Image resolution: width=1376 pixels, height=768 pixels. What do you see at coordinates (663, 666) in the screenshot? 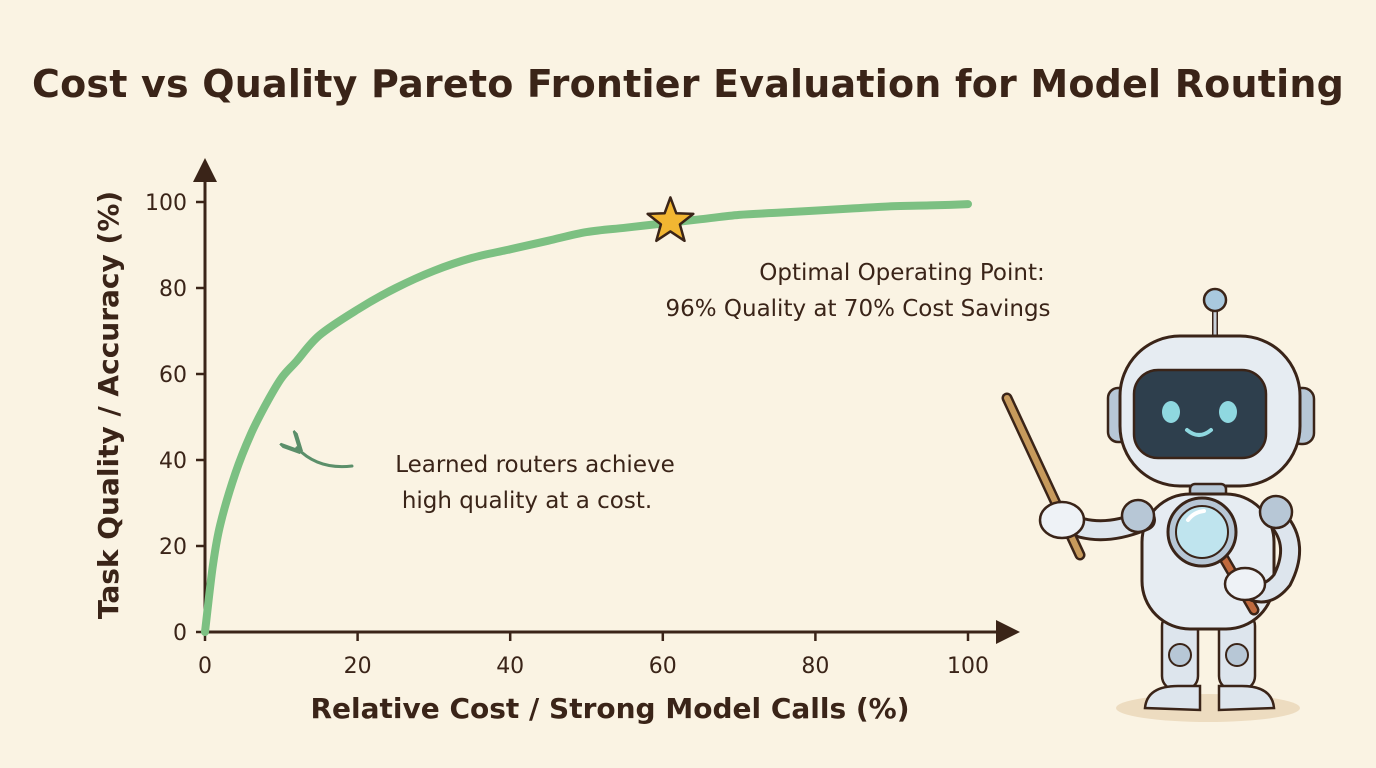
I see `x-tick-label: 60` at bounding box center [663, 666].